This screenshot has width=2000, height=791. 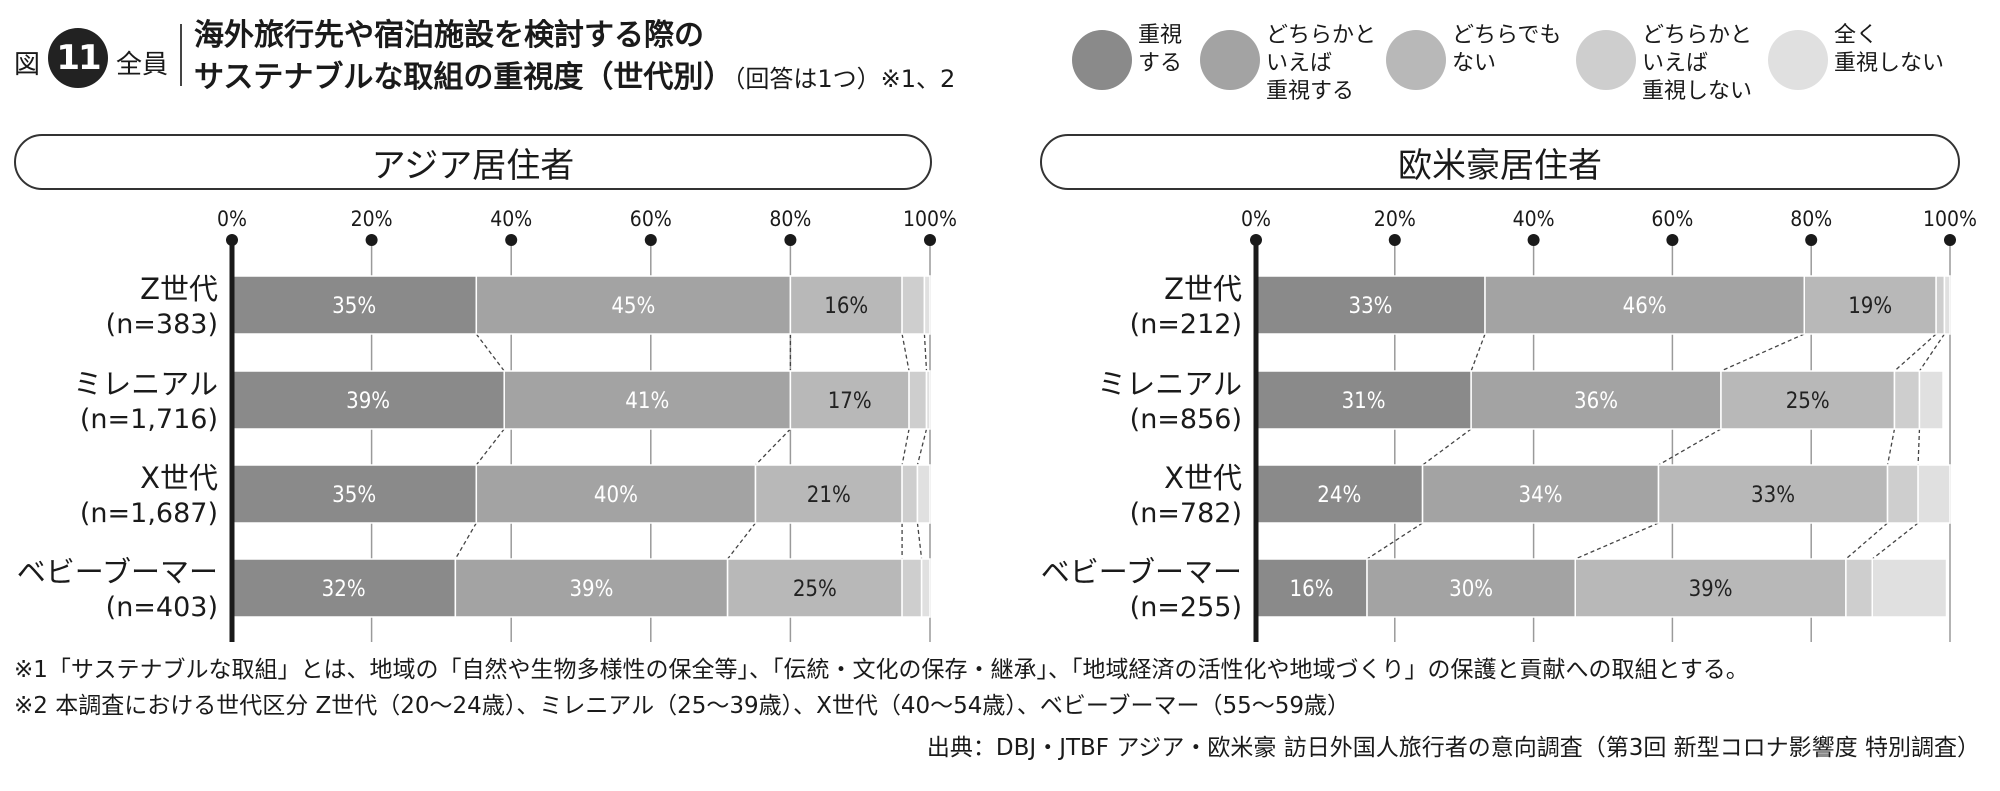 I want to click on western-tick-label-1: 20%, so click(x=1395, y=219).